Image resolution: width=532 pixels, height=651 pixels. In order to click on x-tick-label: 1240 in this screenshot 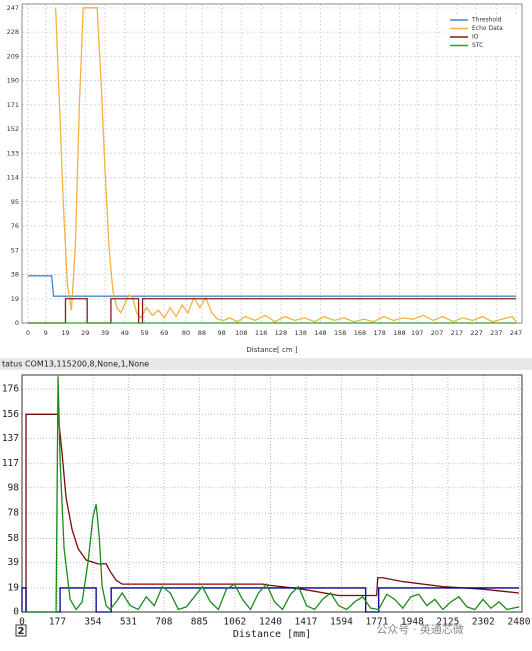, I will do `click(270, 622)`.